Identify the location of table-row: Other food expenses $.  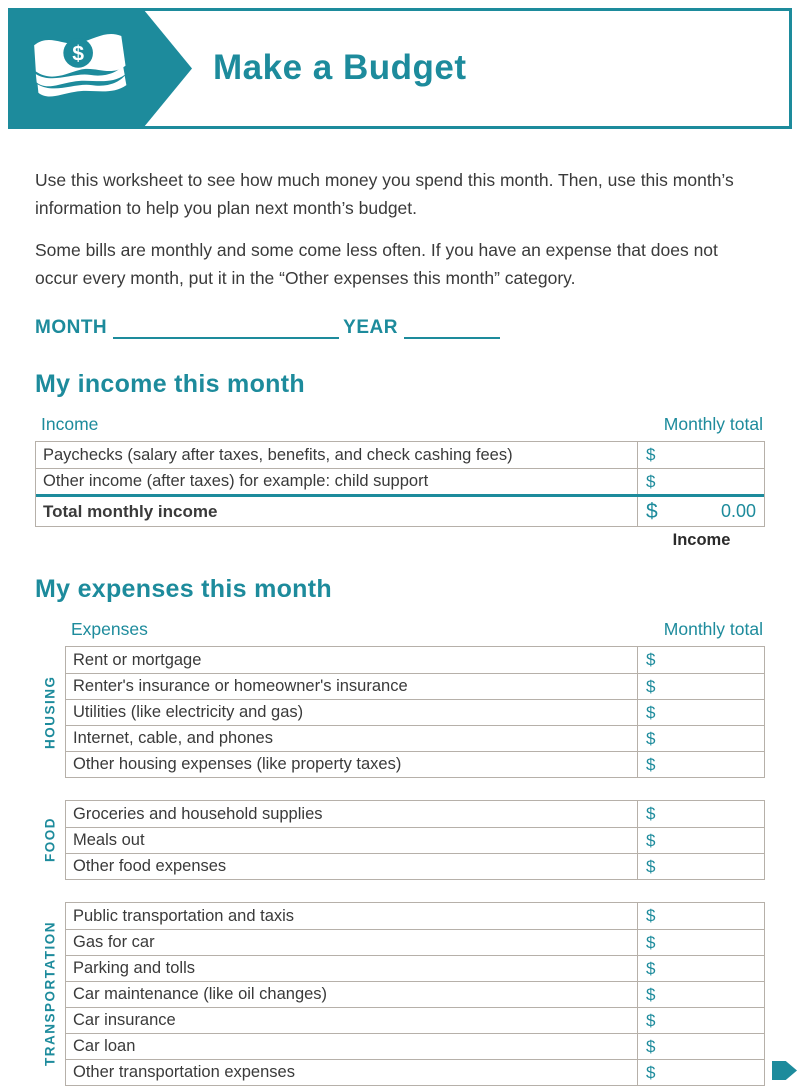
(415, 866).